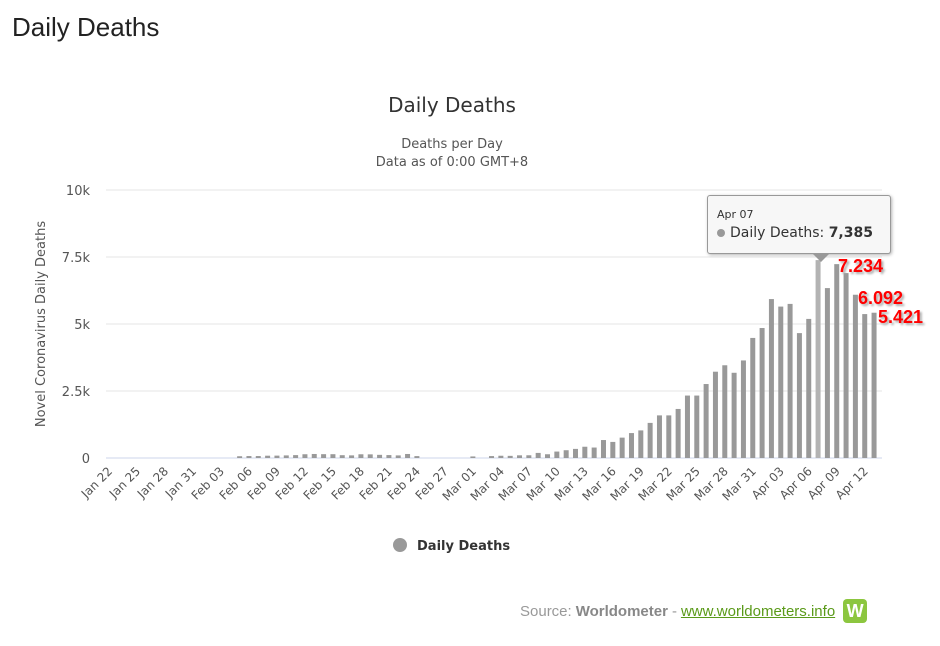 This screenshot has height=646, width=940. Describe the element at coordinates (546, 611) in the screenshot. I see `source-label: Source:` at that location.